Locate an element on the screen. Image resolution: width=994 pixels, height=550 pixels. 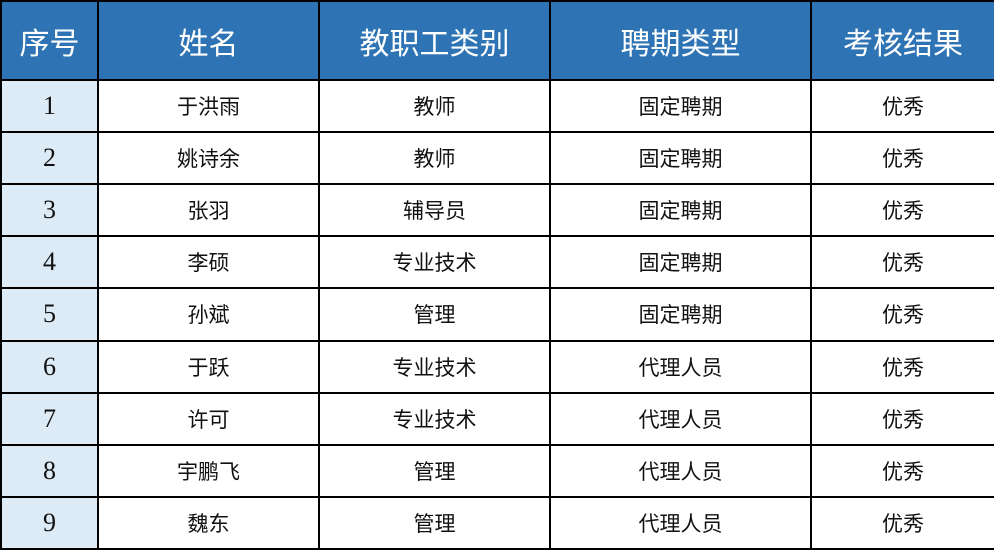
name-cell: 魏东 is located at coordinates (208, 522).